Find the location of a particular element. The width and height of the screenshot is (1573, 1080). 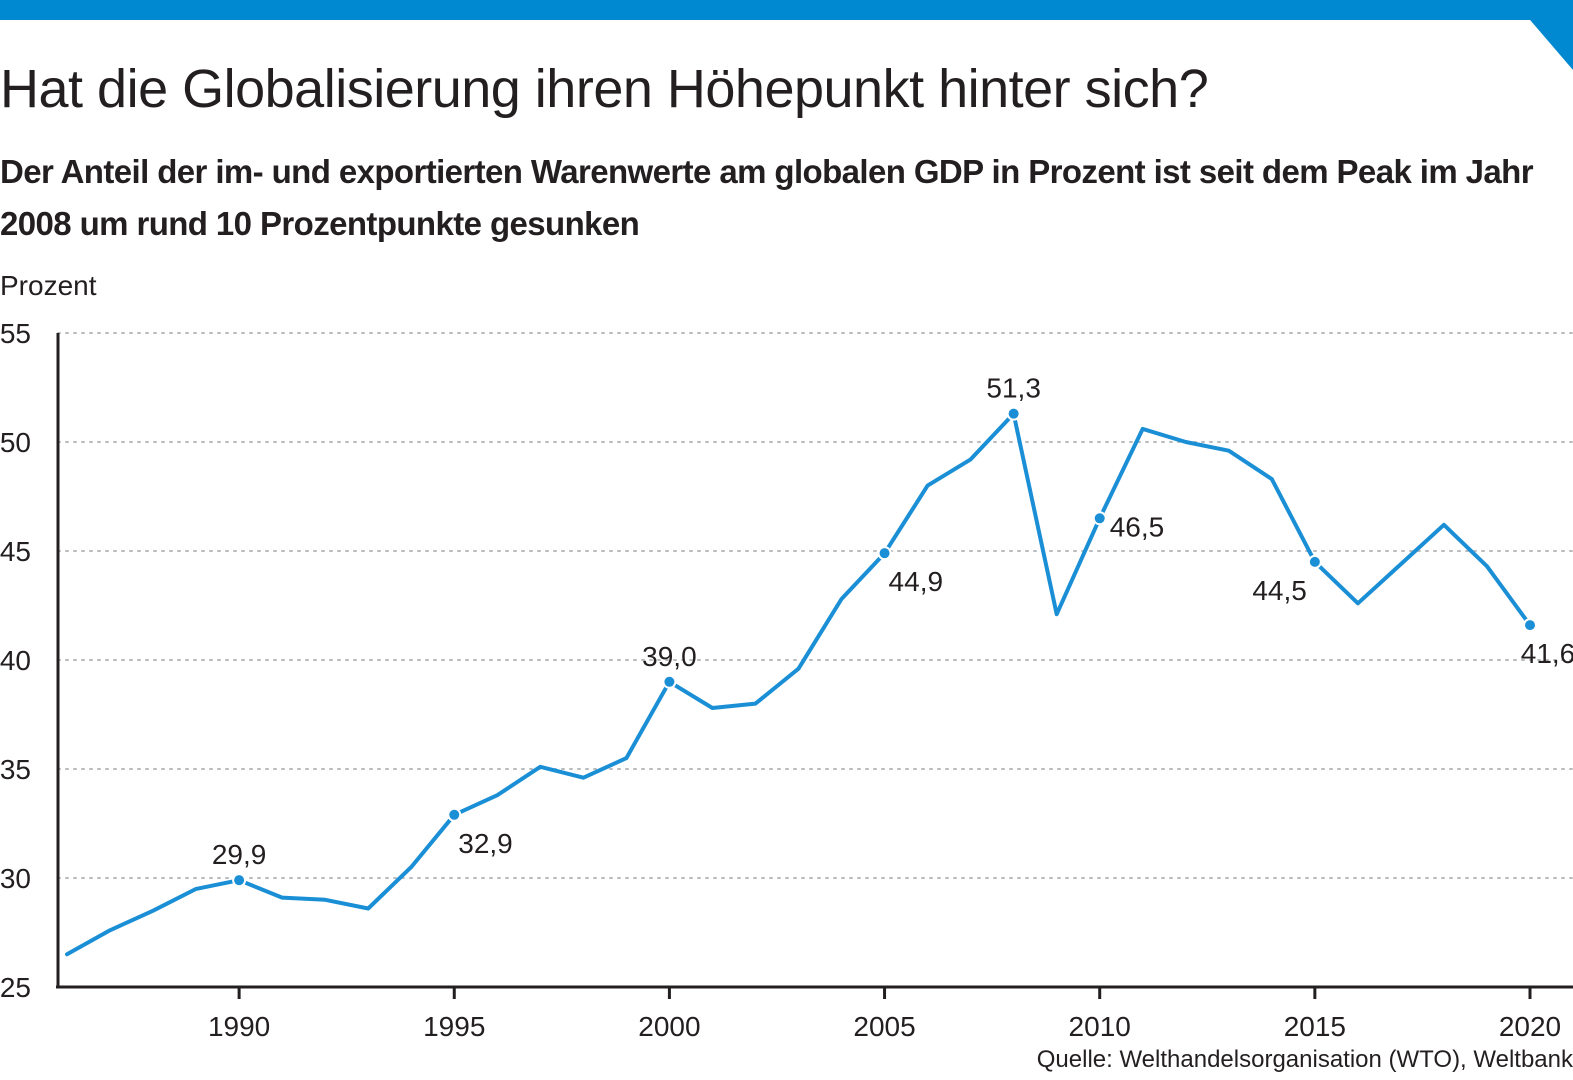

data-point-2000 is located at coordinates (669, 681).